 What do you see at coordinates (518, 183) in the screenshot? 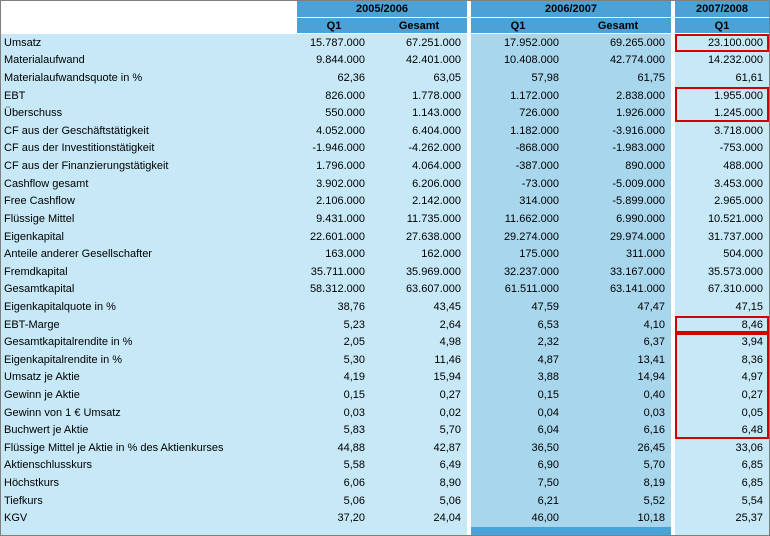
I see `value-cell: -73.000` at bounding box center [518, 183].